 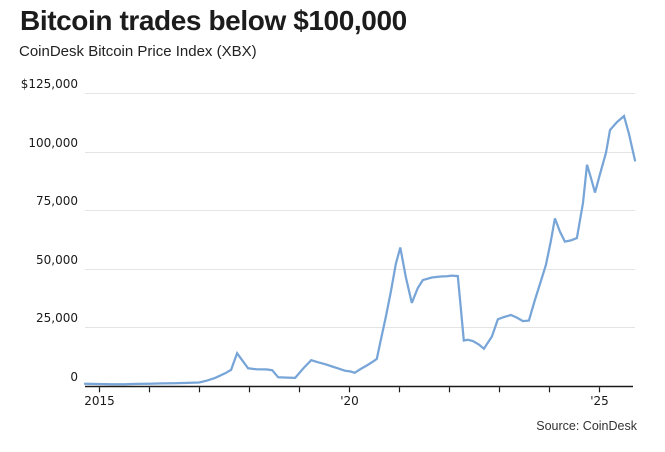 I want to click on y-tick-label: 50,000, so click(x=57, y=260).